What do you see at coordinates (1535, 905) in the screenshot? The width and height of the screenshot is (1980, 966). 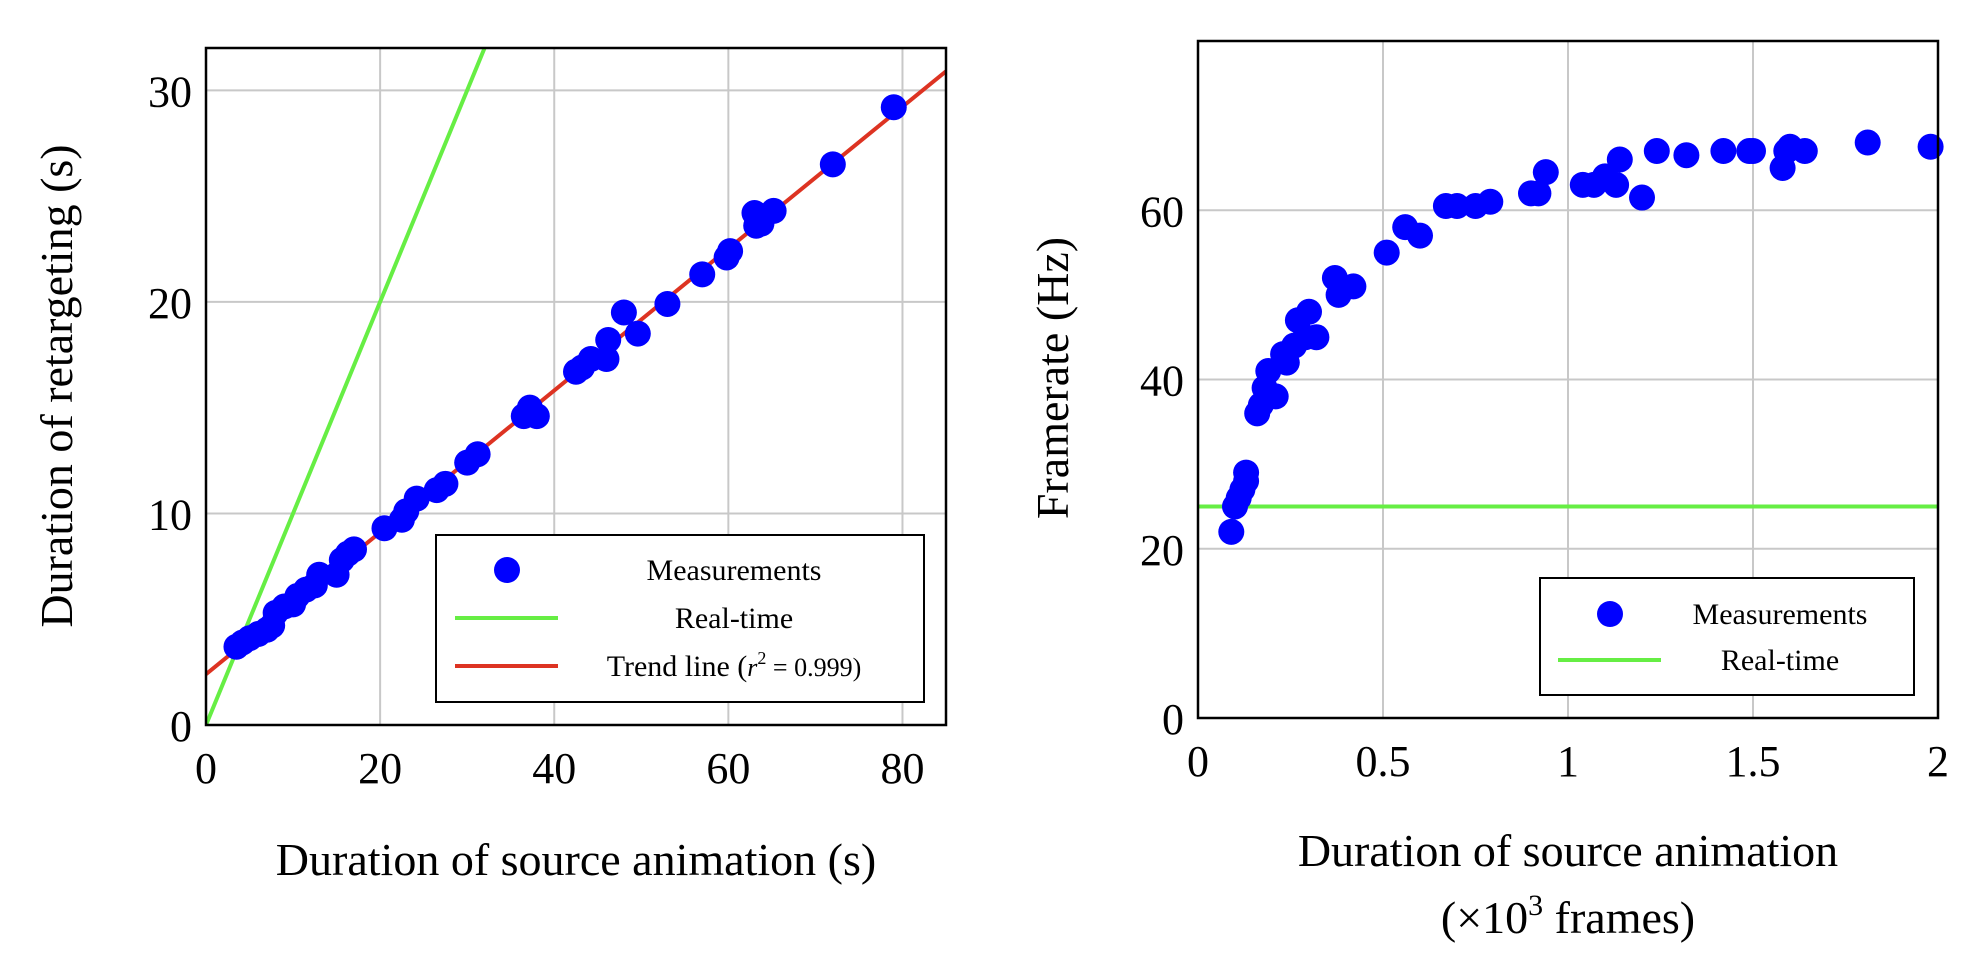 I see `right-xlabel-superscript: 3` at bounding box center [1535, 905].